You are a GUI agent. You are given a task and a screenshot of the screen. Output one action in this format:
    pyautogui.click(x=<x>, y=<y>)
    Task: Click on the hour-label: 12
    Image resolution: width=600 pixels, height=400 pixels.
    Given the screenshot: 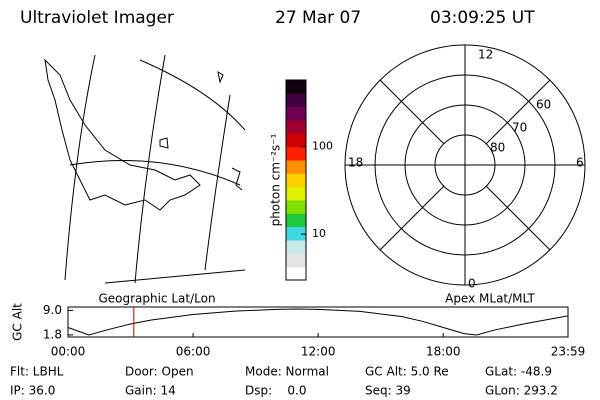 What is the action you would take?
    pyautogui.click(x=485, y=55)
    